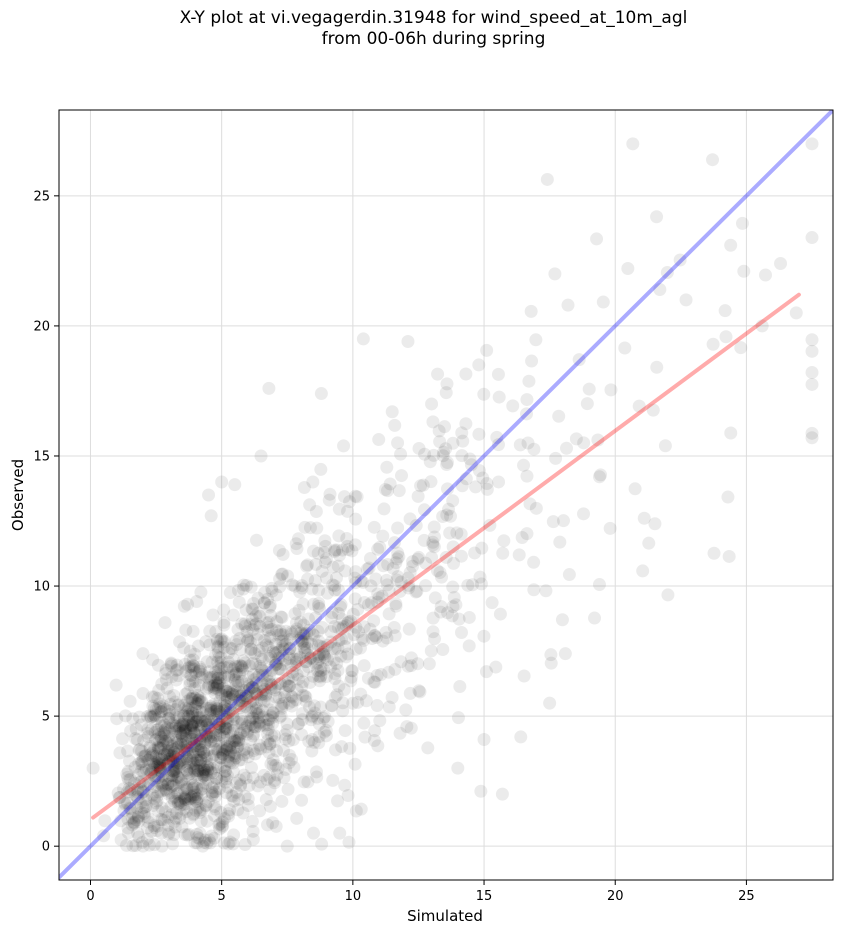 The height and width of the screenshot is (934, 843). I want to click on x-tick-label: 25, so click(746, 896).